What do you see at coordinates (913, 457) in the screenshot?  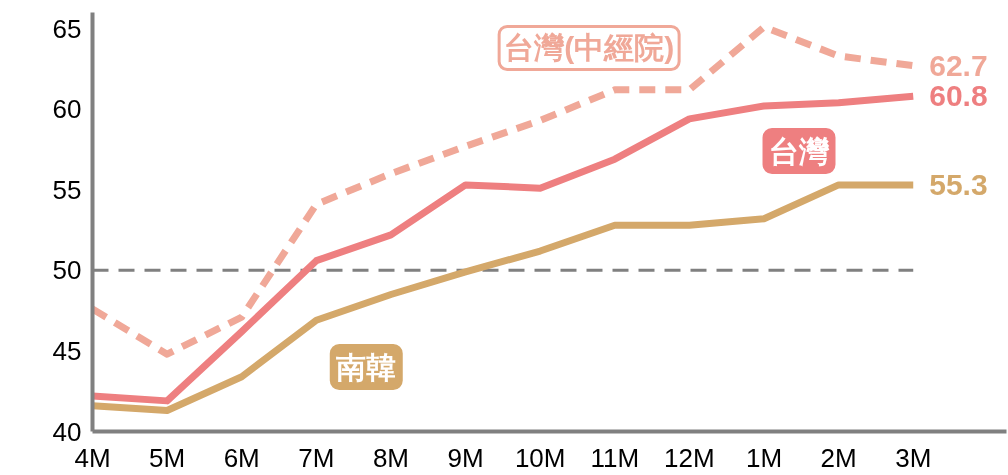 I see `x-tick-label: 3M` at bounding box center [913, 457].